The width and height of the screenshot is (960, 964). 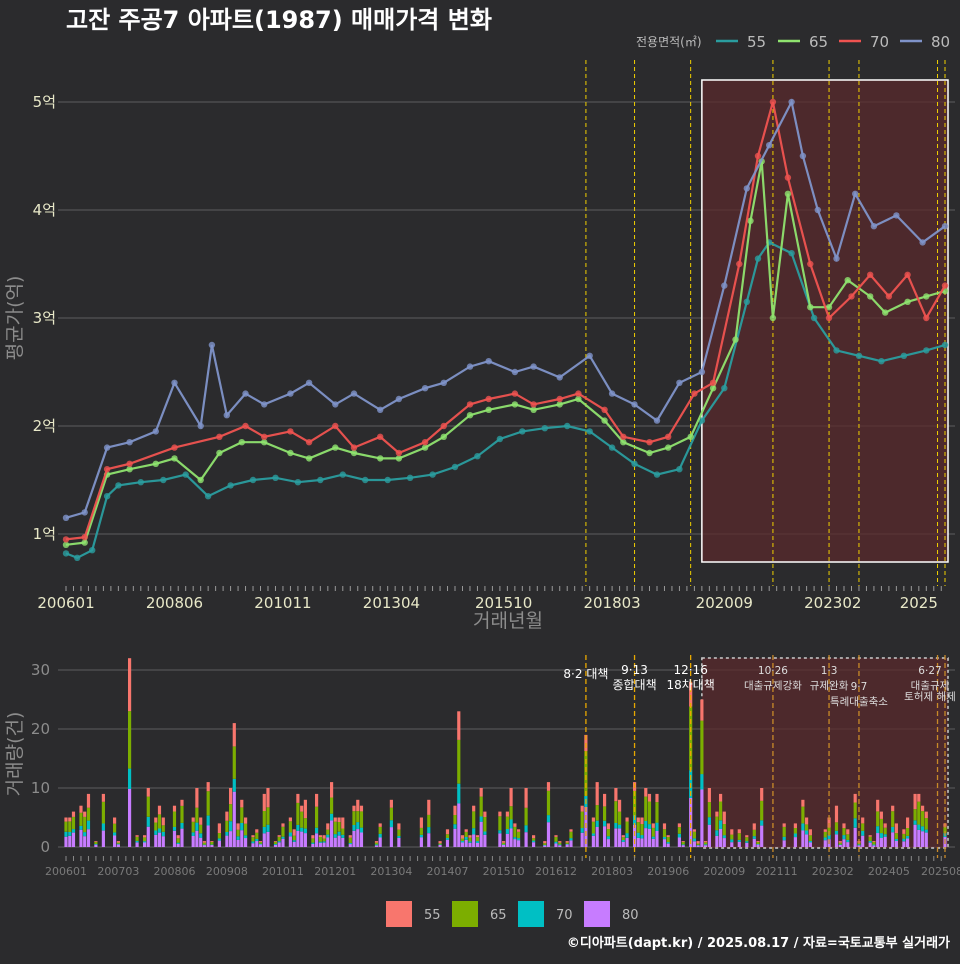 What do you see at coordinates (66, 871) in the screenshot?
I see `volume-x-tick-label: 200601` at bounding box center [66, 871].